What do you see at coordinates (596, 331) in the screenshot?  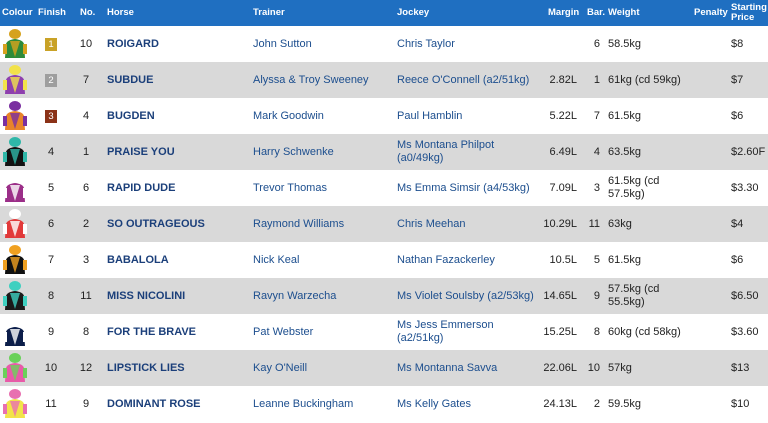 I see `cell: 8` at bounding box center [596, 331].